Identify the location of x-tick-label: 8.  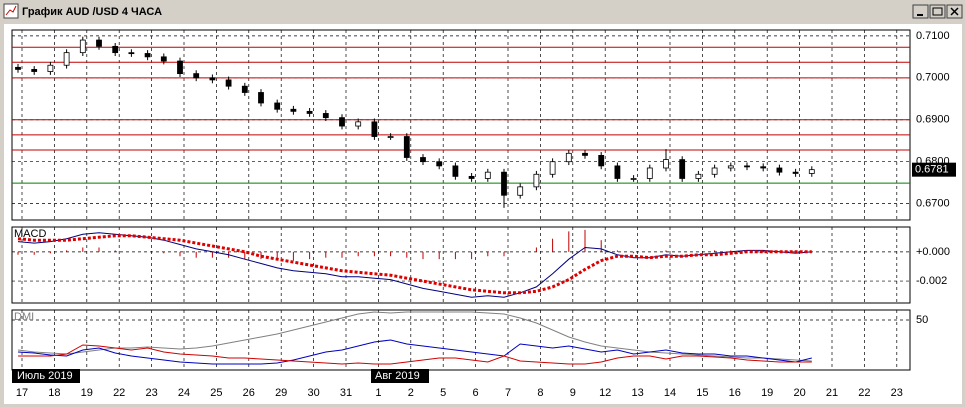
(540, 393).